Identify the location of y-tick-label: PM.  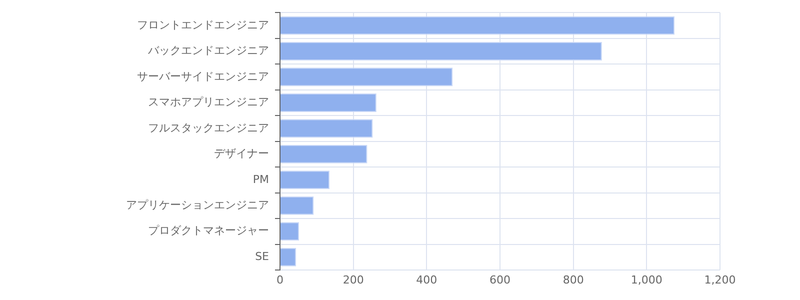
(260, 179).